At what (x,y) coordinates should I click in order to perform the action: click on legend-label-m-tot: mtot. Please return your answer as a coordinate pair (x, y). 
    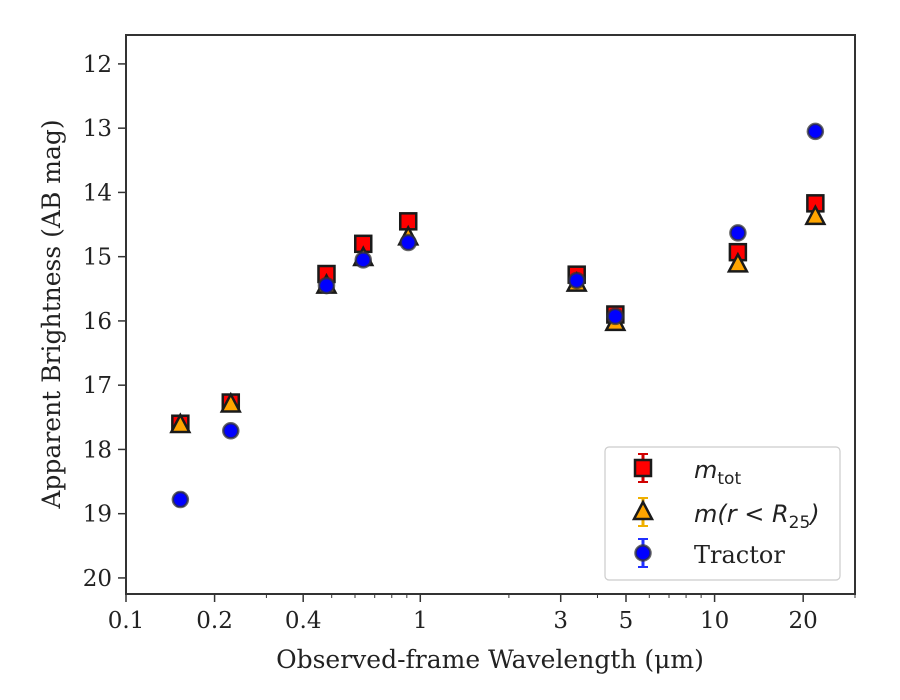
    Looking at the image, I should click on (717, 472).